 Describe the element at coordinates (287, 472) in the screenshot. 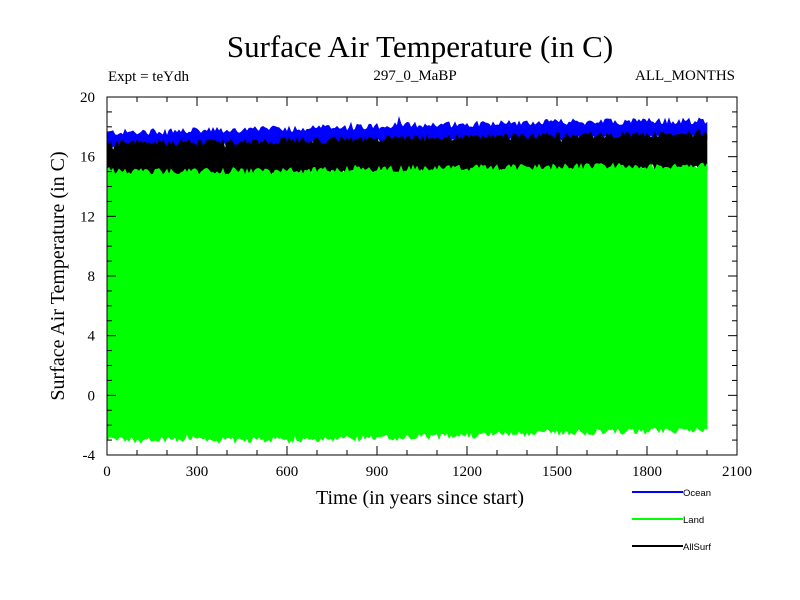

I see `x-tick-label: 600` at that location.